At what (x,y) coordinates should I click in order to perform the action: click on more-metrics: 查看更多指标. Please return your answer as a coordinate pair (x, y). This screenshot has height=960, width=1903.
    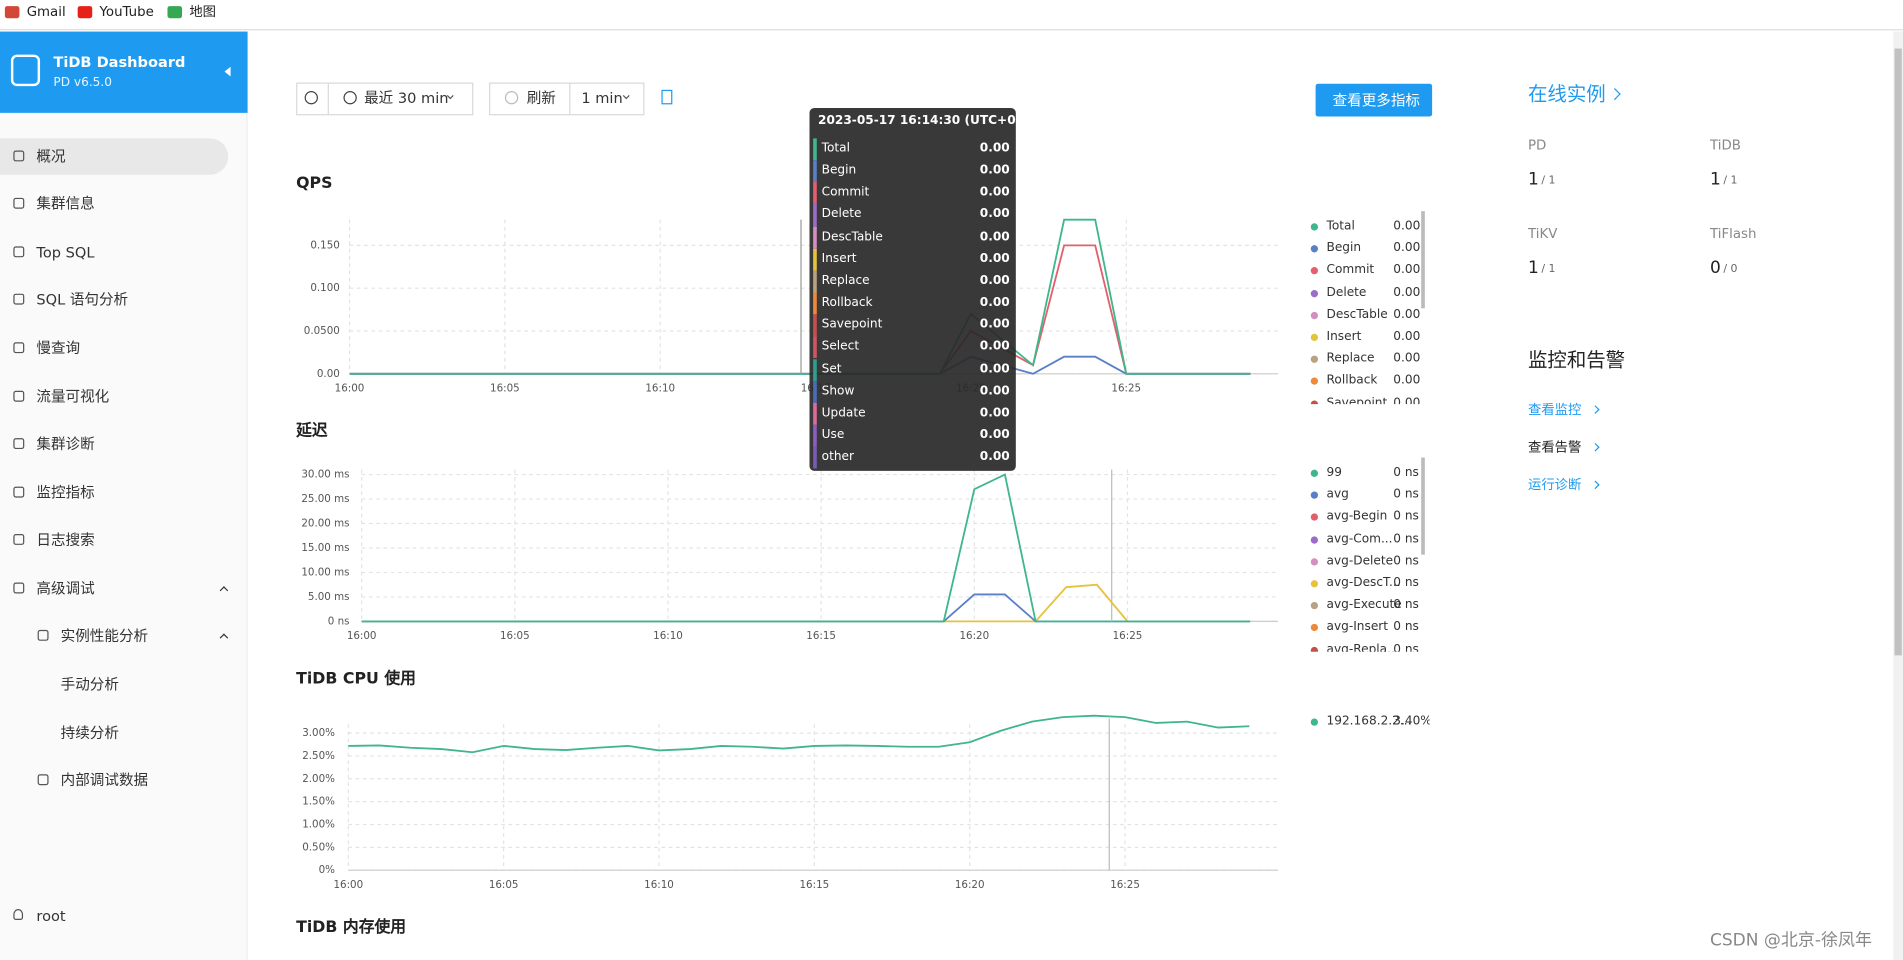
    Looking at the image, I should click on (1376, 101).